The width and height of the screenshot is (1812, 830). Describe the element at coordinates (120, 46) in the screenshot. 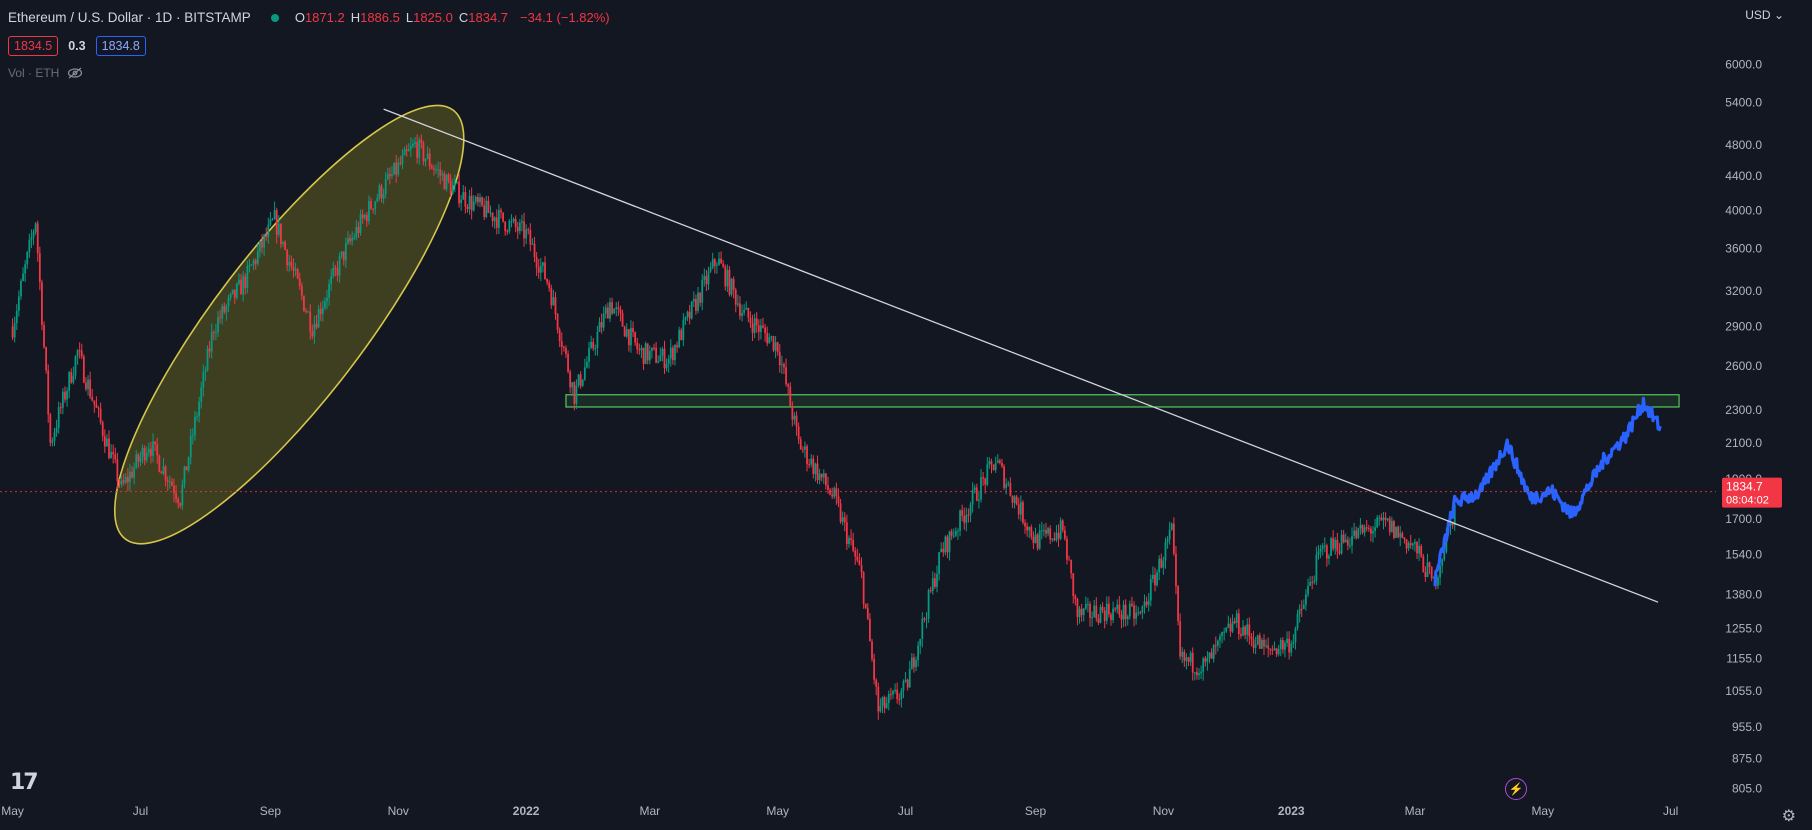

I see `ask-price: 1834.8` at that location.